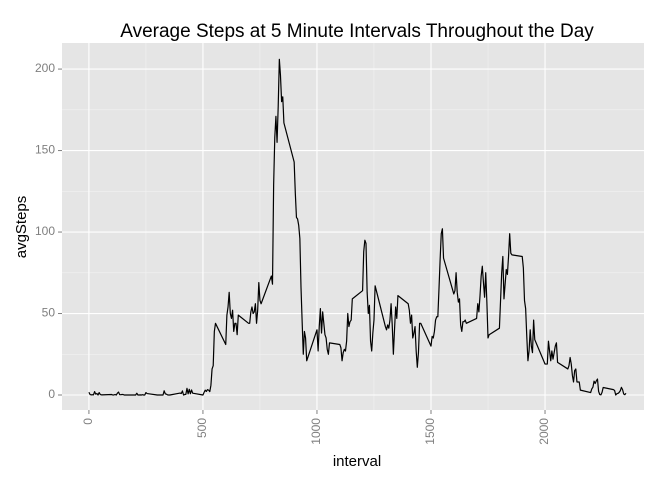 This screenshot has height=480, width=672. Describe the element at coordinates (51, 394) in the screenshot. I see `y-tick-label: 0` at that location.